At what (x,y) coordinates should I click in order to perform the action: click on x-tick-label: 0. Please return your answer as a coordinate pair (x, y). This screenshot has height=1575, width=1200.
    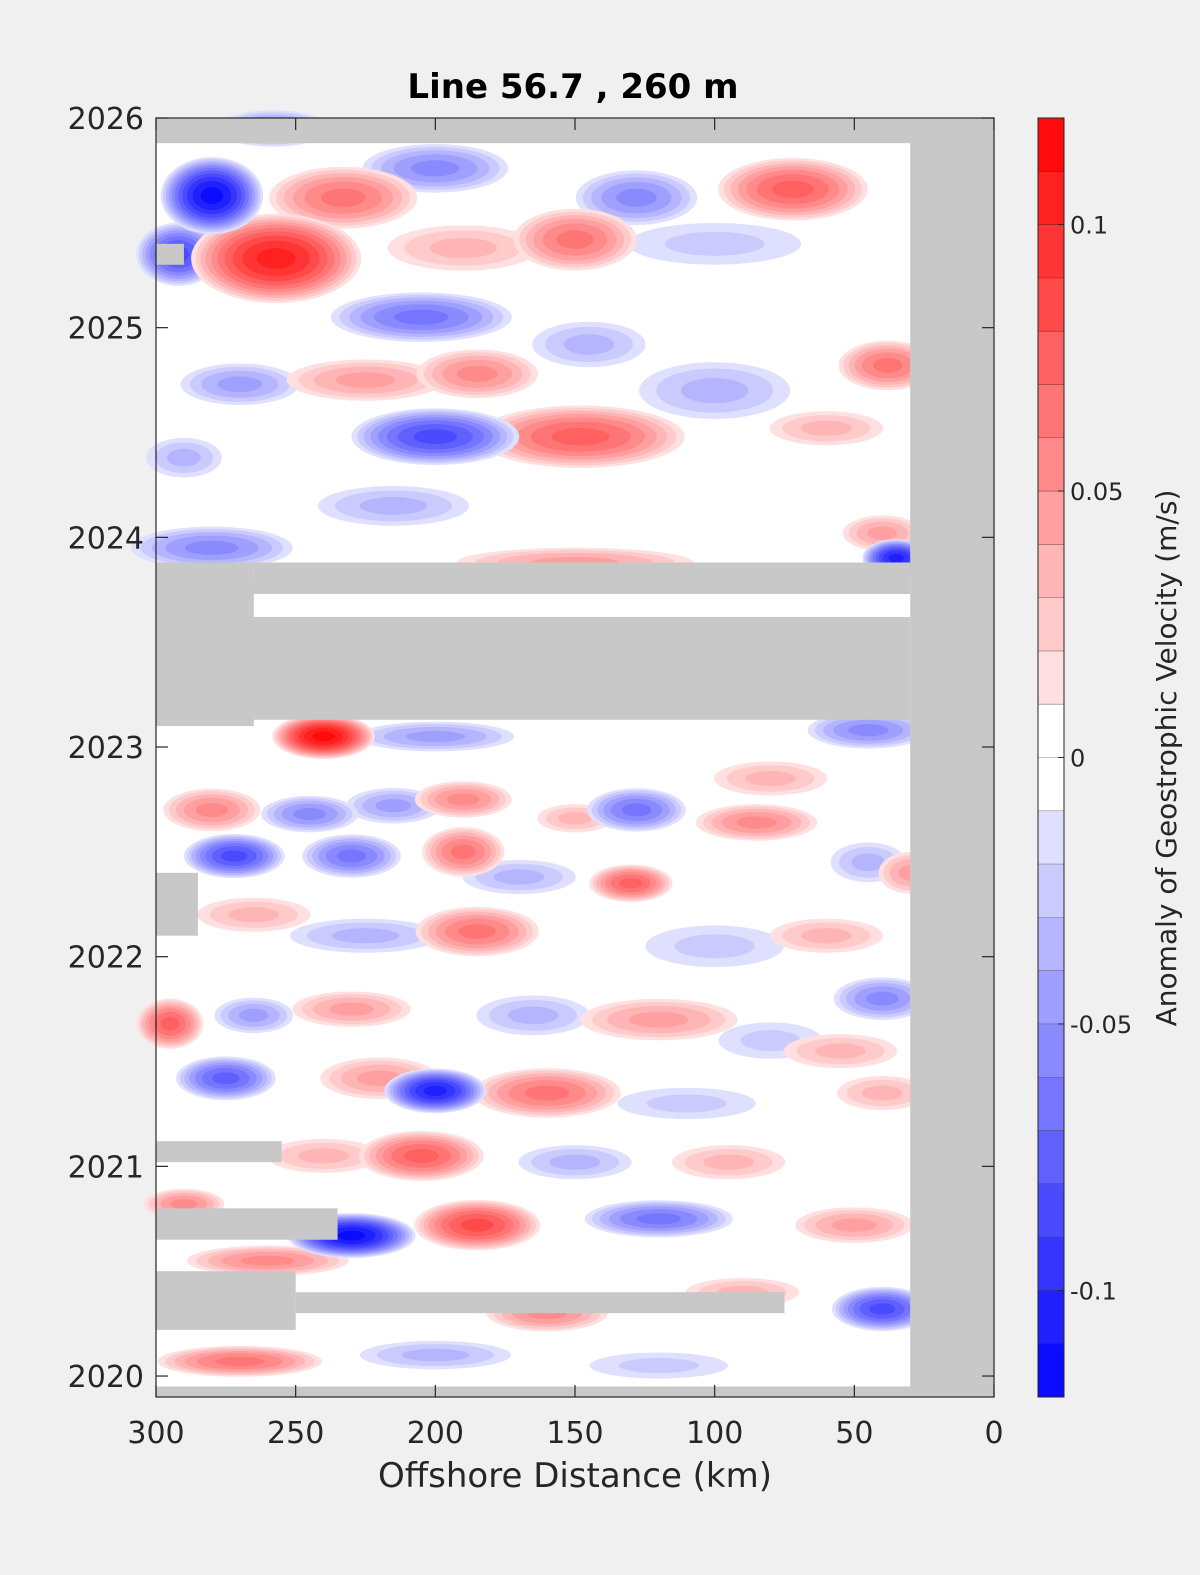
    Looking at the image, I should click on (993, 1433).